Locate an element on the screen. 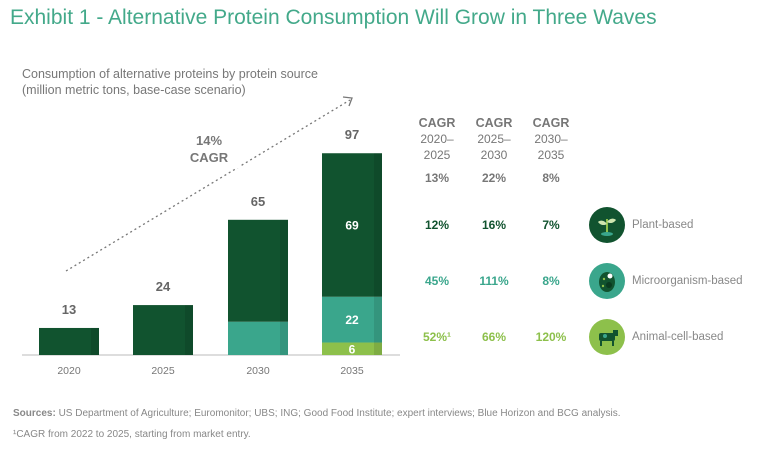  bar-segment-plant-based-2035 is located at coordinates (352, 225).